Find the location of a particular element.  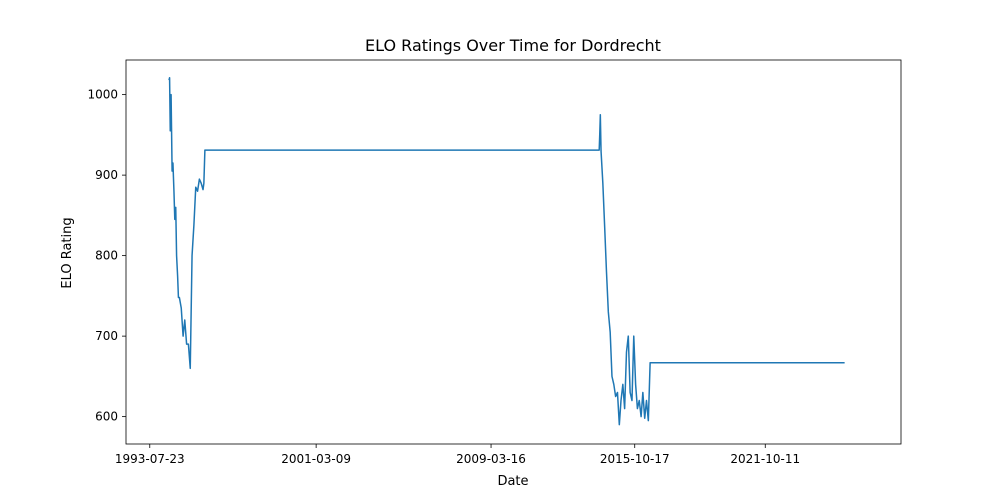

y-tick-label-3: 900 is located at coordinates (106, 175).